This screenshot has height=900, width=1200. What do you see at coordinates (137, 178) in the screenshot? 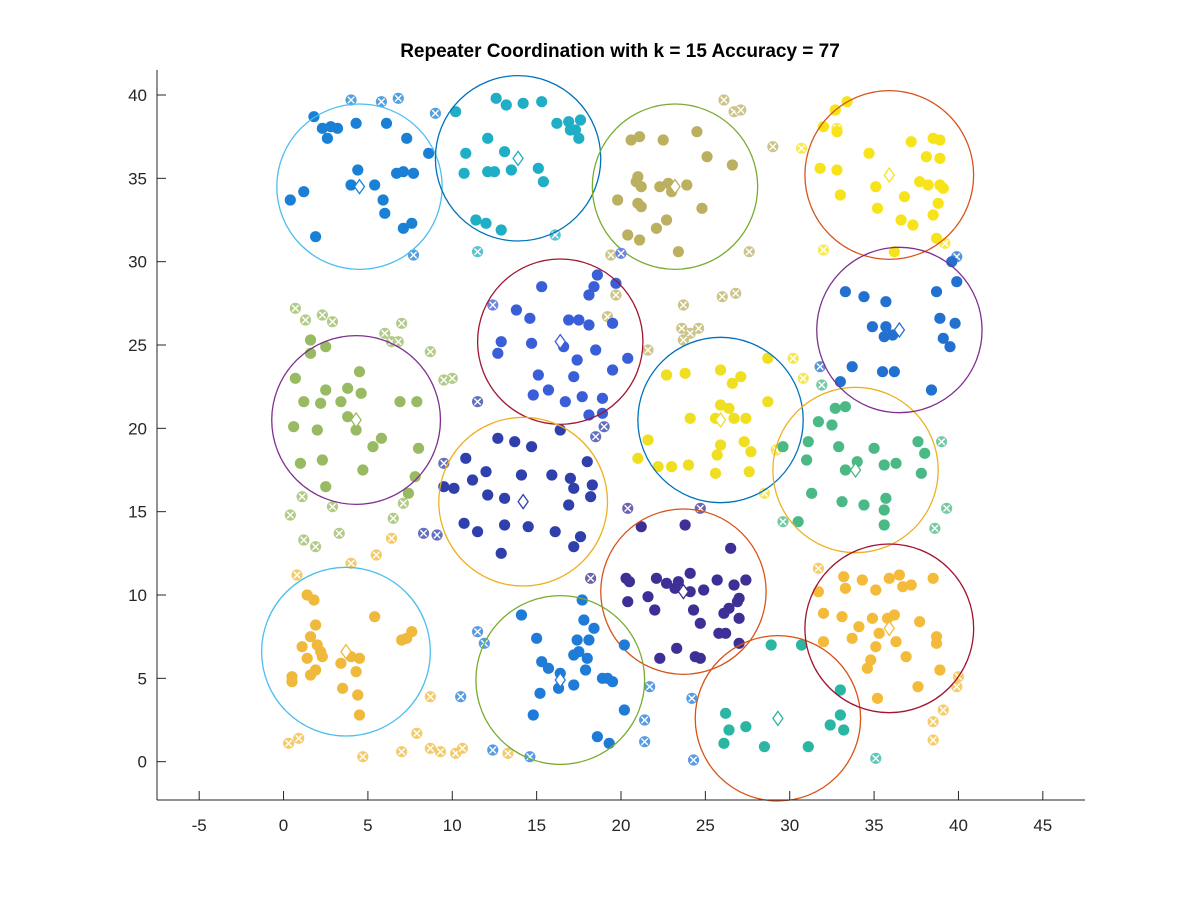
I see `y-tick-label: 35` at bounding box center [137, 178].